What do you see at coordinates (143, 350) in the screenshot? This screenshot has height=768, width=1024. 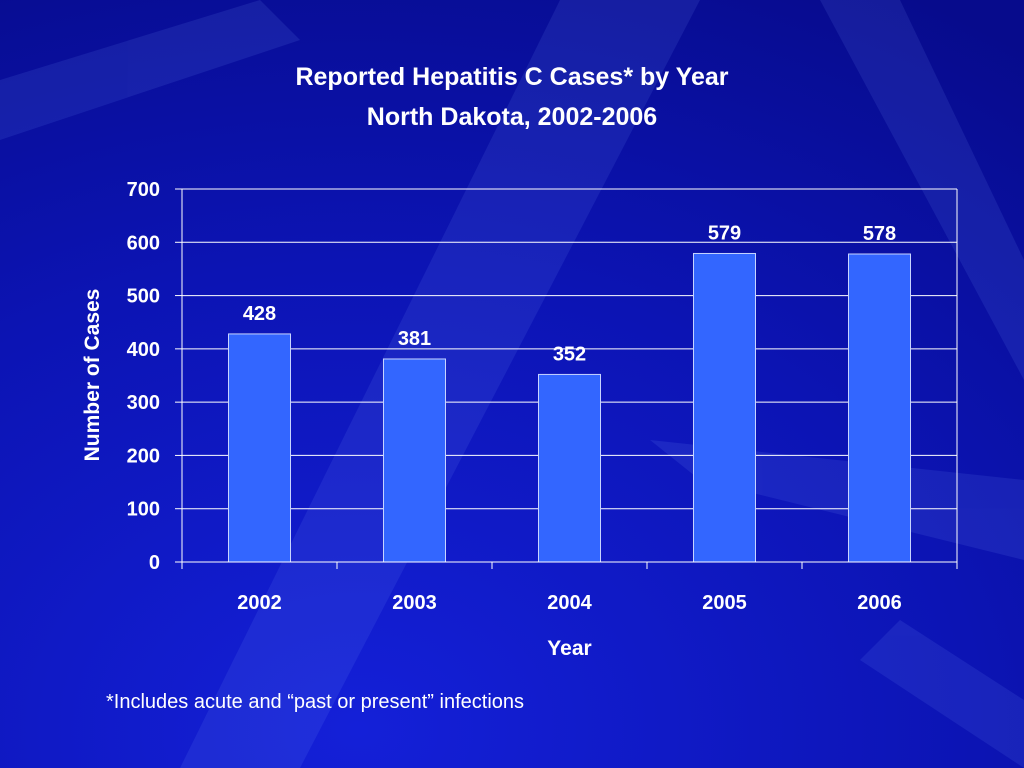 I see `y-tick-label: 400` at bounding box center [143, 350].